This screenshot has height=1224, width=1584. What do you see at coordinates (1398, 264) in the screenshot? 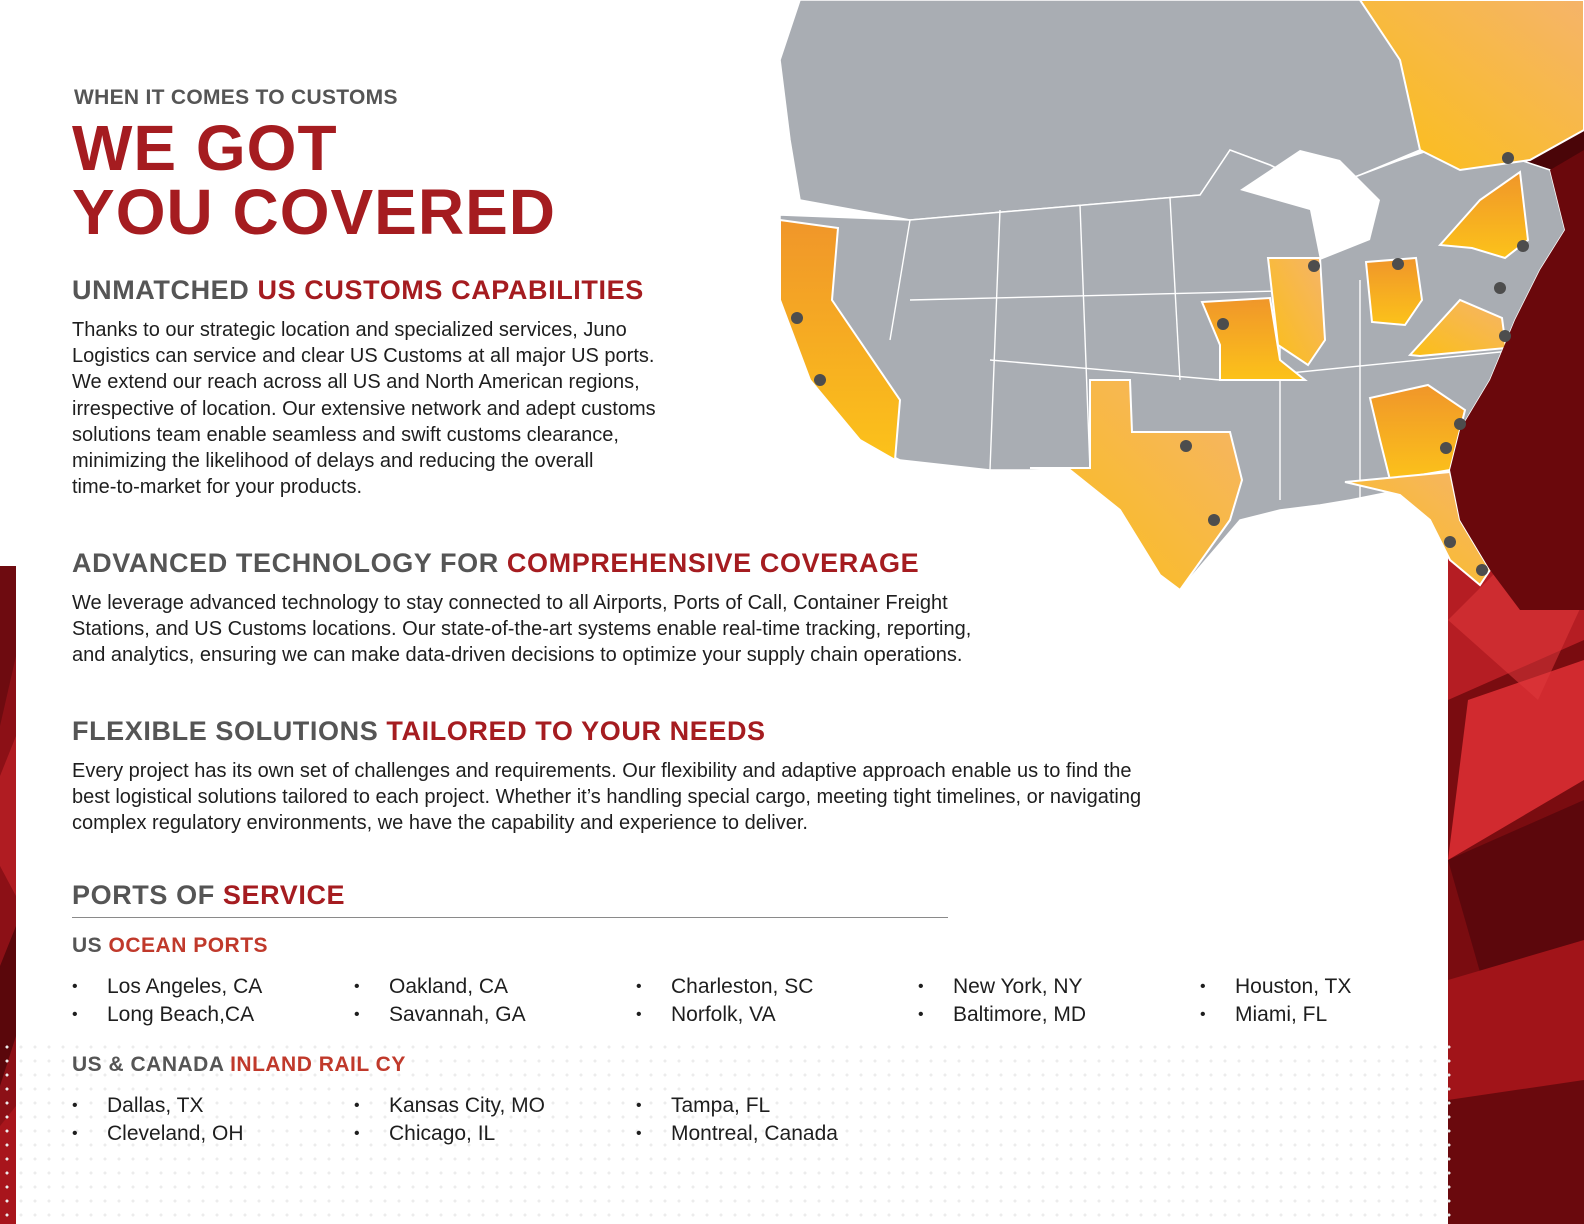
I see `marker-cleveland` at bounding box center [1398, 264].